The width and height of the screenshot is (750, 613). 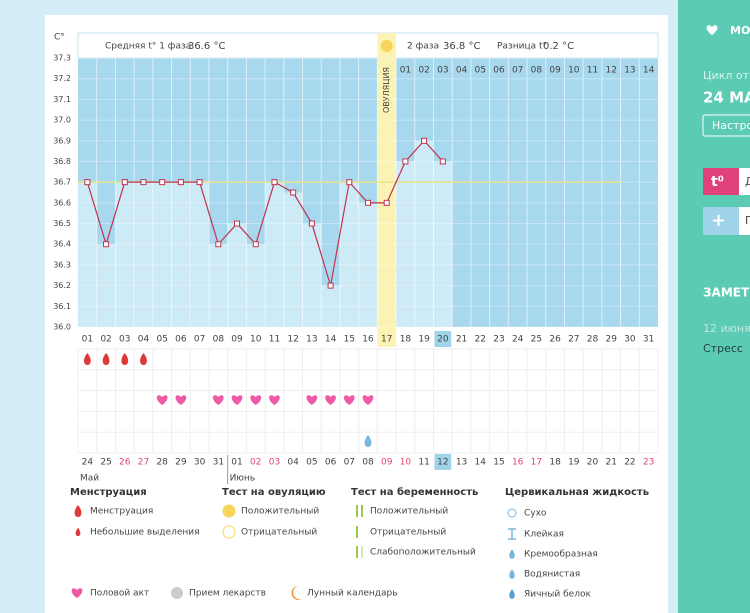 What do you see at coordinates (648, 463) in the screenshot?
I see `date-label: 23` at bounding box center [648, 463].